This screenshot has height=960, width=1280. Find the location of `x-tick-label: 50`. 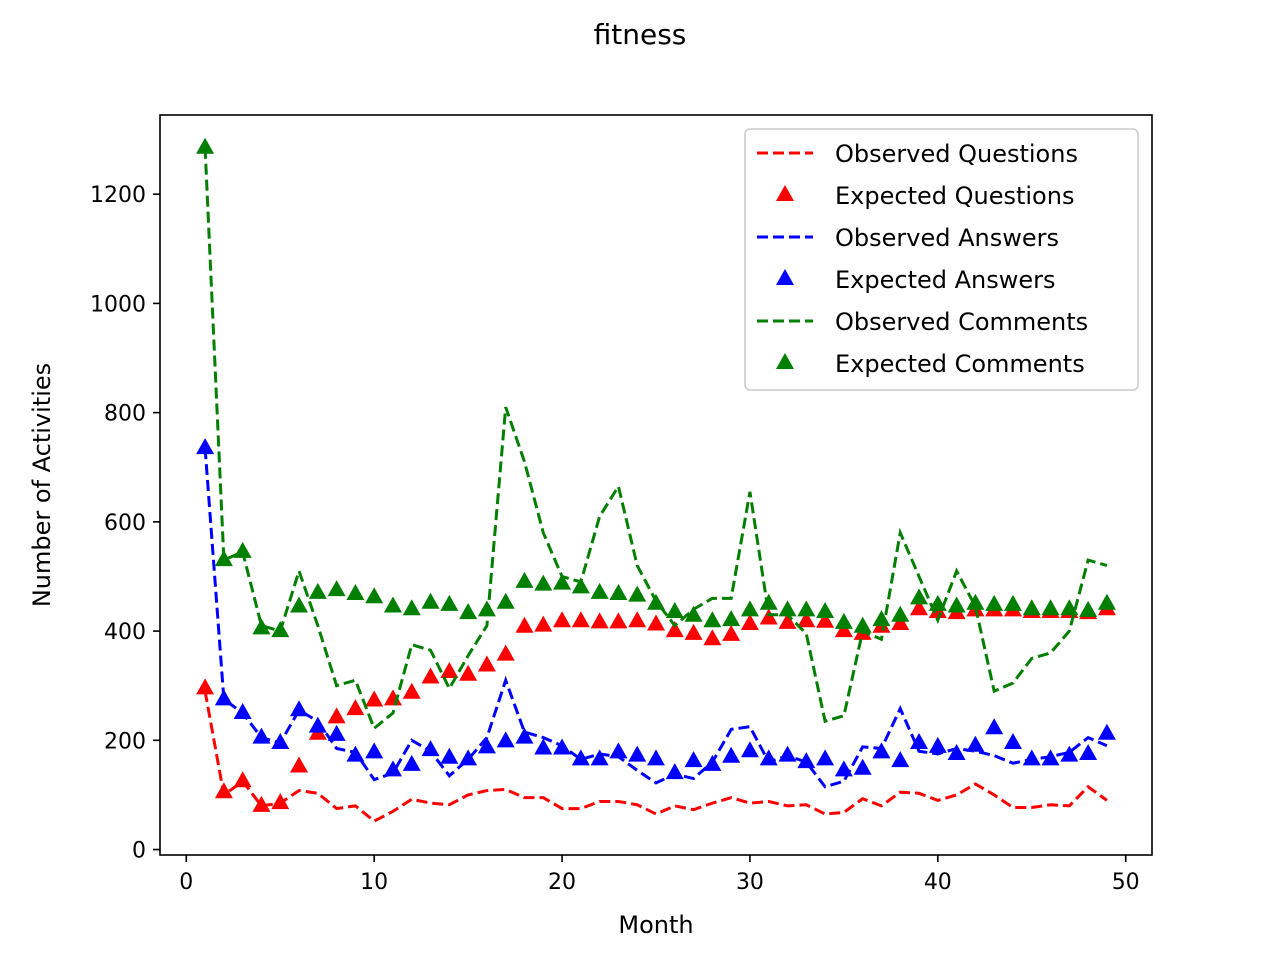

x-tick-label: 50 is located at coordinates (1126, 882).